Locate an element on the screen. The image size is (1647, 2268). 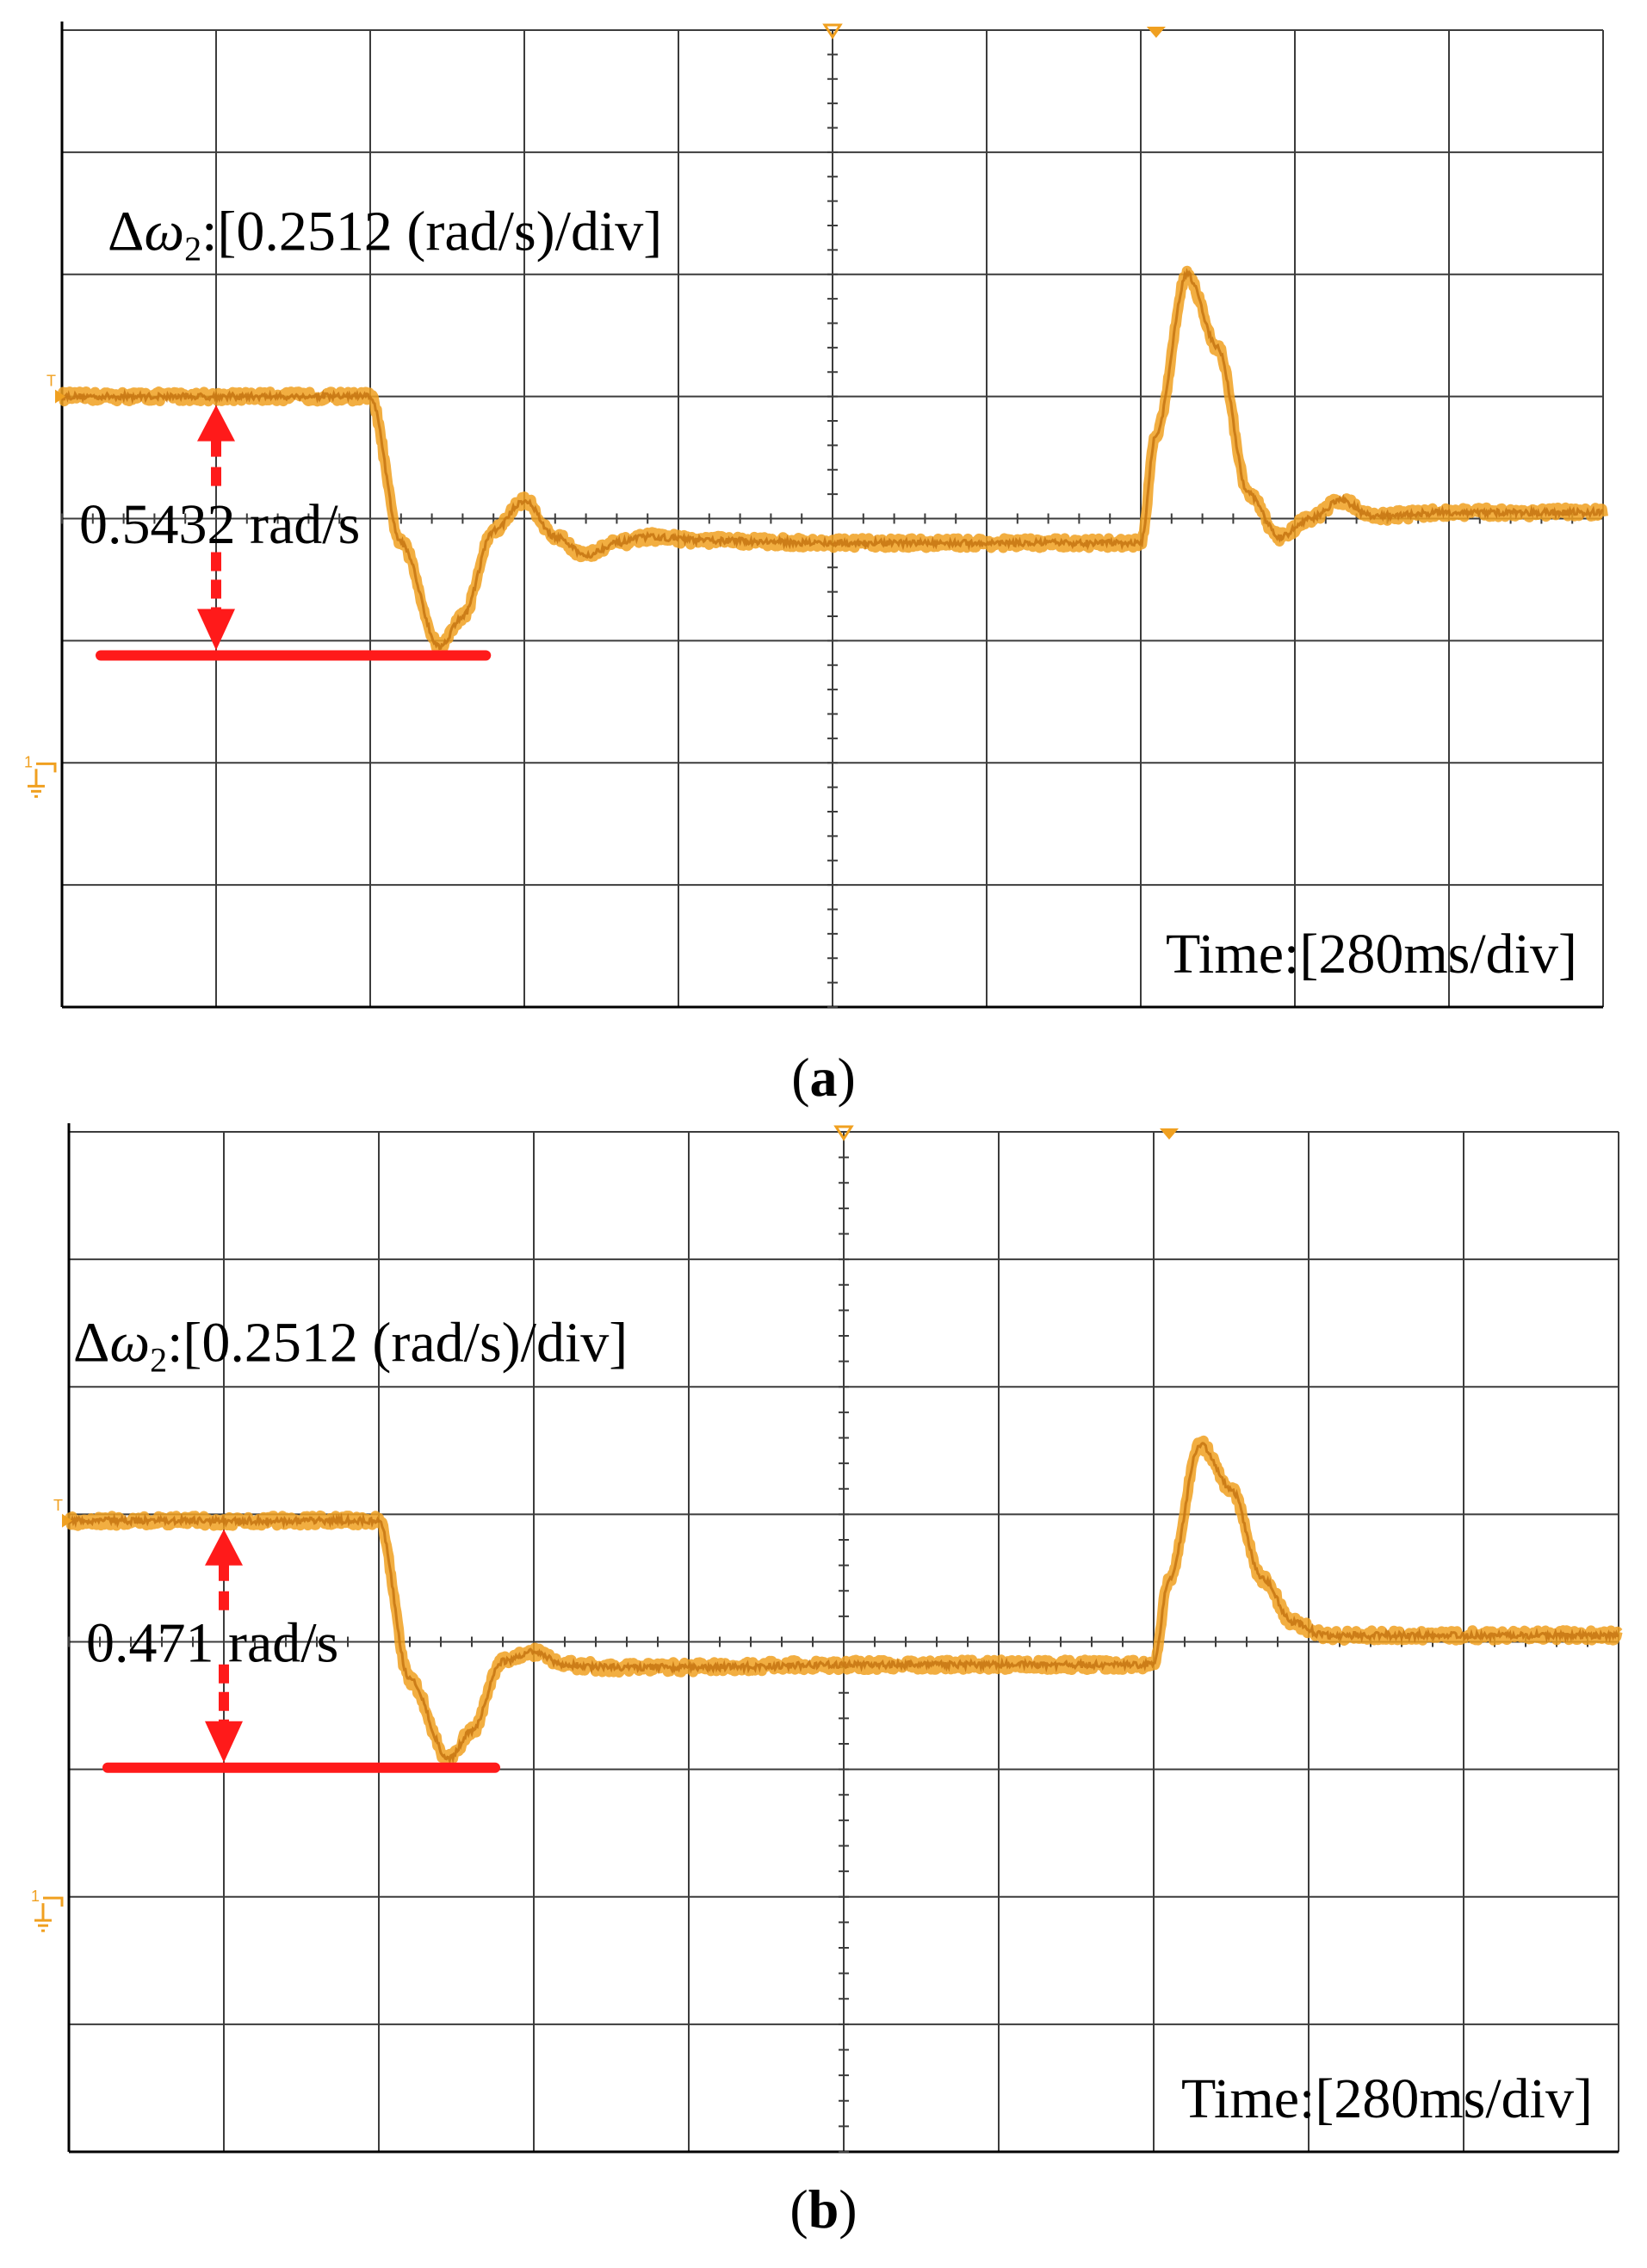
panel-label-a: (a) is located at coordinates (823, 1077).